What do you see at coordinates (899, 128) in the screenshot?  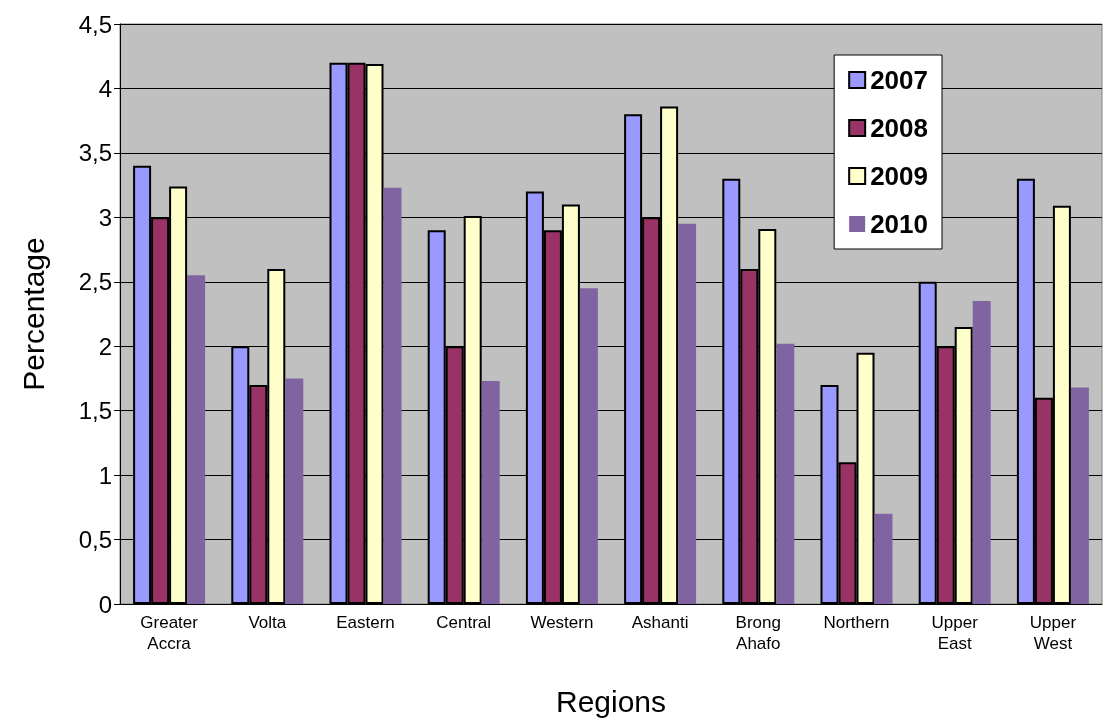 I see `legend-label: 2008` at bounding box center [899, 128].